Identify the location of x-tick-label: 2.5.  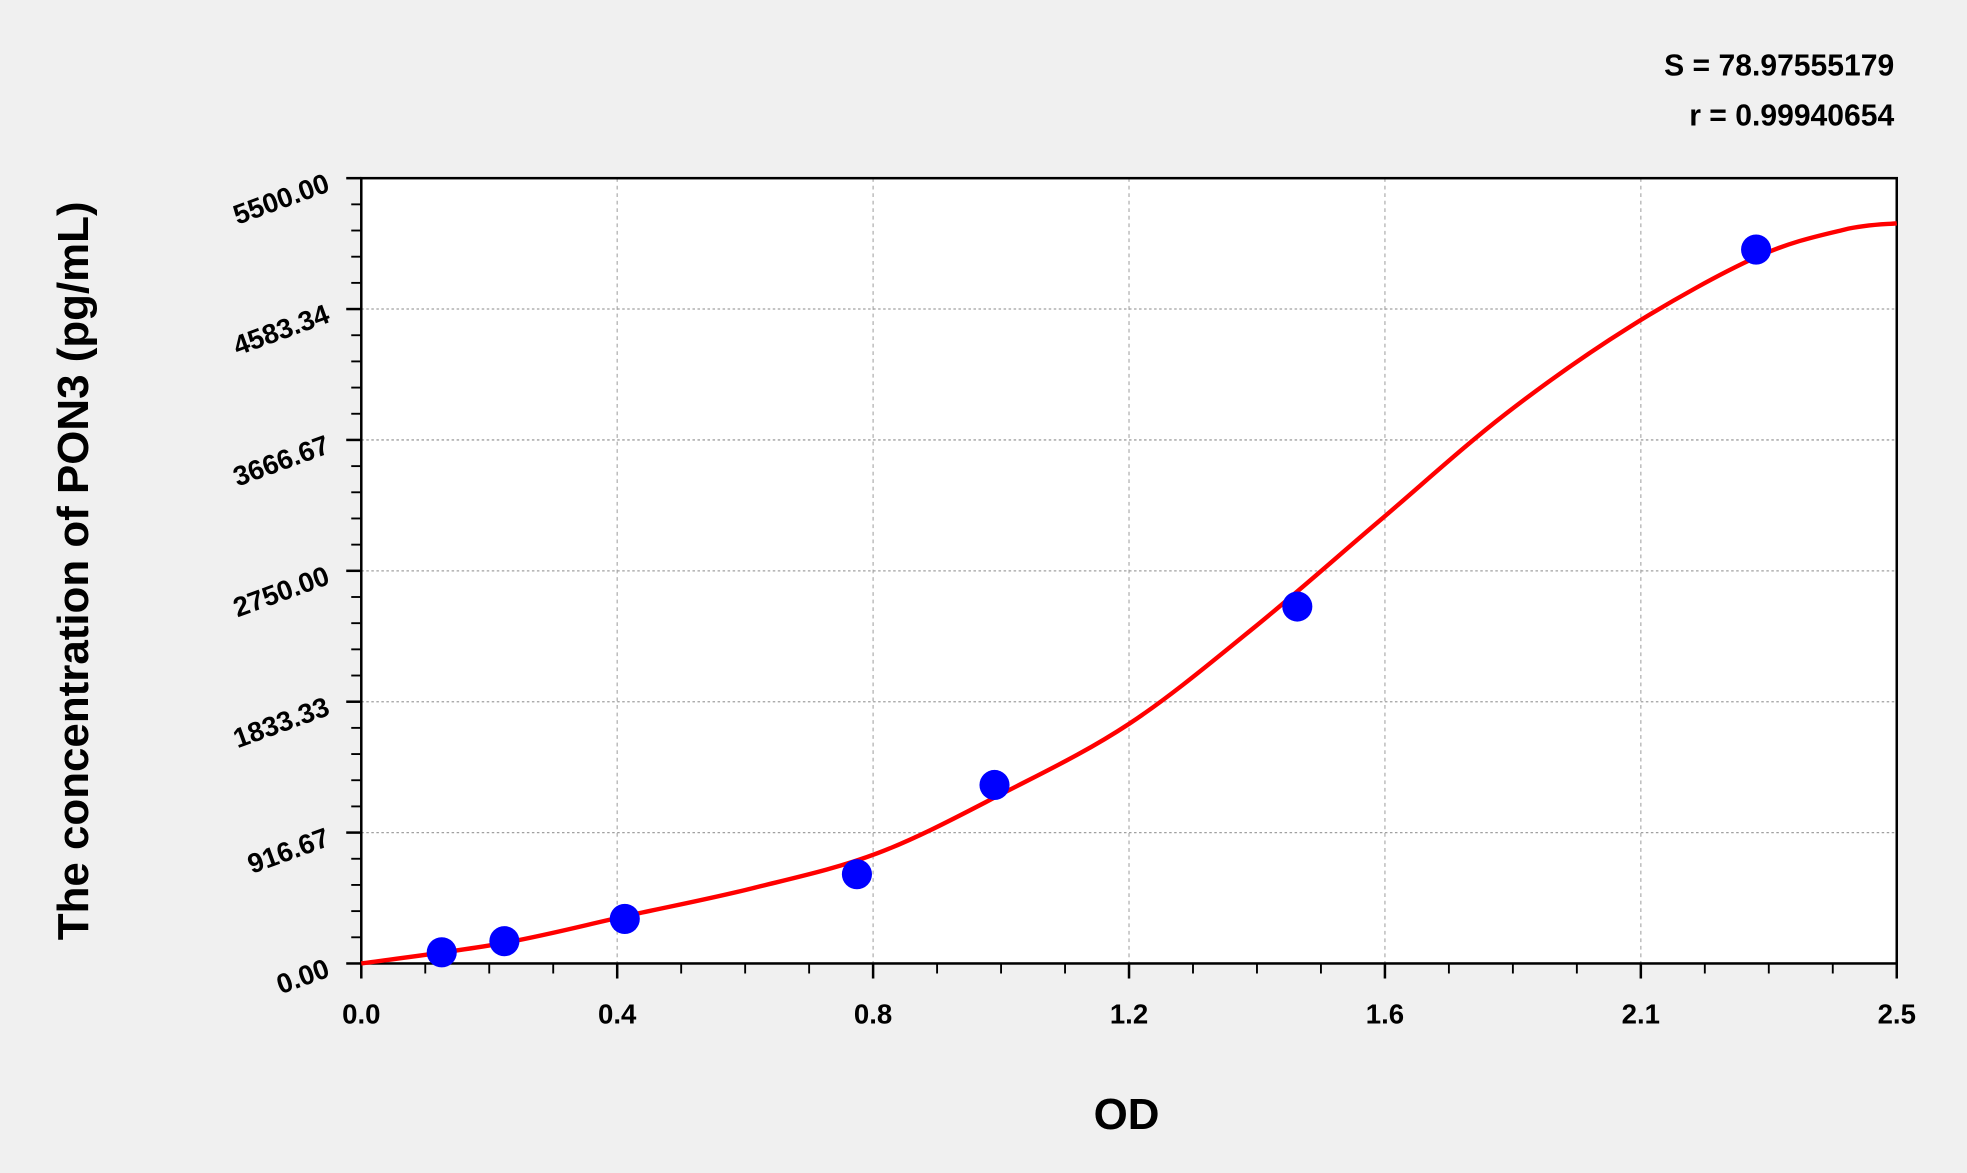
(1897, 1014).